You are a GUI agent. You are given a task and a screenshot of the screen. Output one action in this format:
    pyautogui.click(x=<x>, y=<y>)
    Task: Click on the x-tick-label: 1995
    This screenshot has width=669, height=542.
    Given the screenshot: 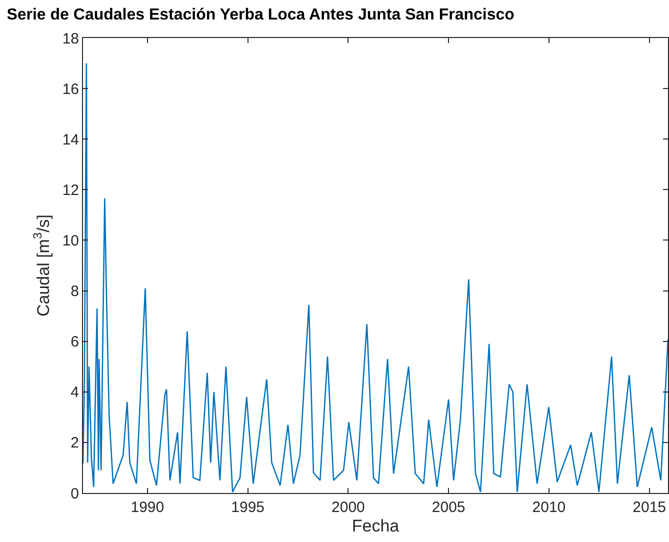 What is the action you would take?
    pyautogui.click(x=248, y=507)
    